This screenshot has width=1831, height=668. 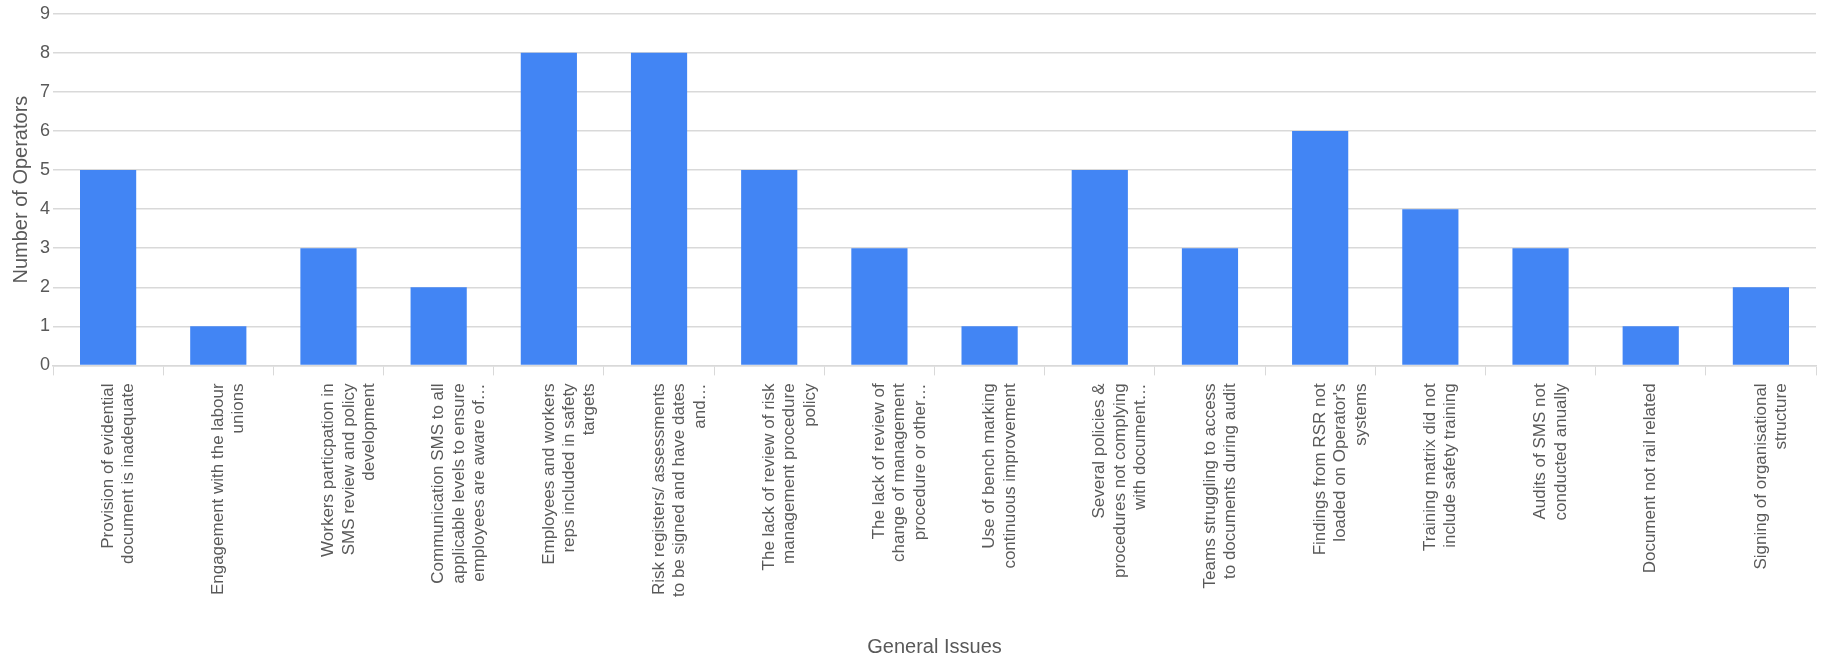 I want to click on x-axis-title: General Issues, so click(x=934, y=645).